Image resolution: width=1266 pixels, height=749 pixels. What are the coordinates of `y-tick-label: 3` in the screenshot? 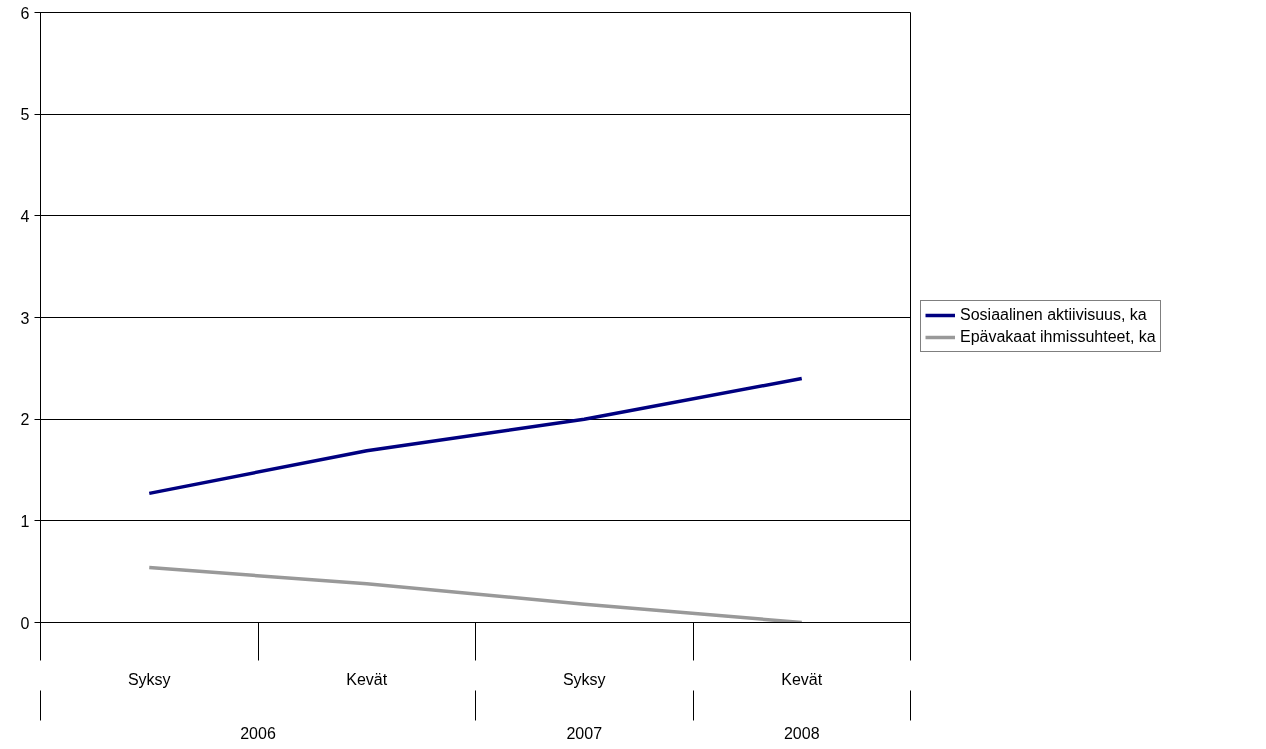 It's located at (25, 318).